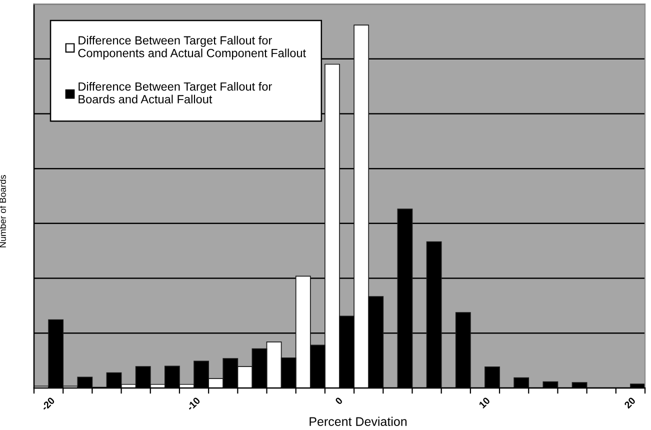 This screenshot has height=430, width=651. What do you see at coordinates (338, 400) in the screenshot?
I see `x-tick-label: 0` at bounding box center [338, 400].